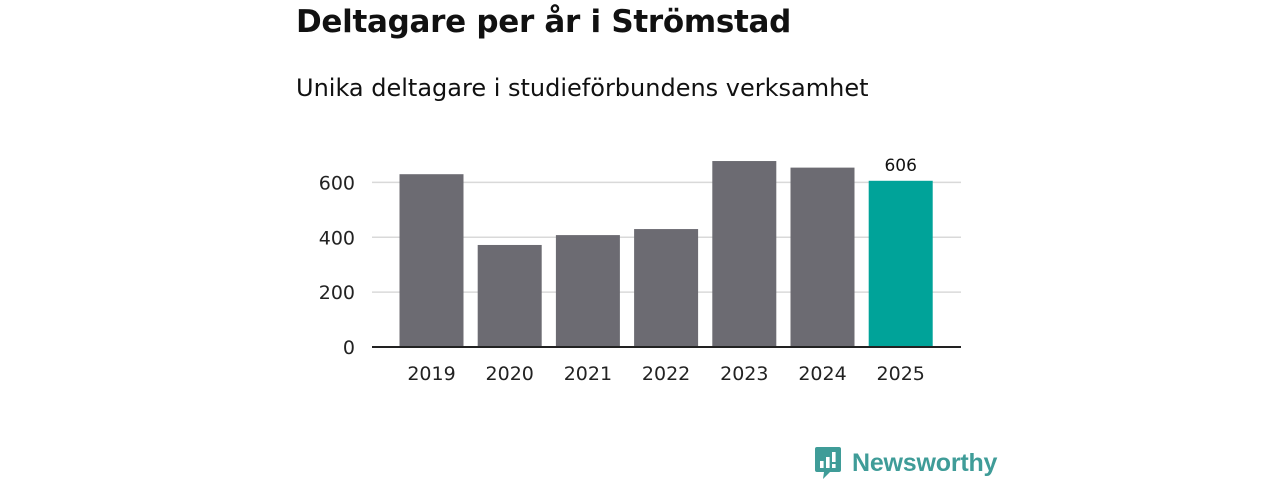 Image resolution: width=1280 pixels, height=480 pixels. What do you see at coordinates (349, 348) in the screenshot?
I see `y-tick-label: 0` at bounding box center [349, 348].